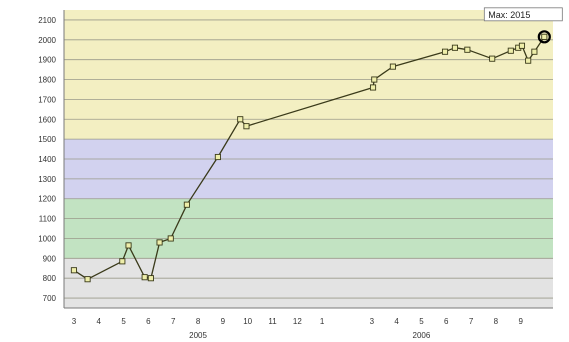 This screenshot has width=569, height=342. I want to click on y-tick-label: 1200, so click(47, 199).